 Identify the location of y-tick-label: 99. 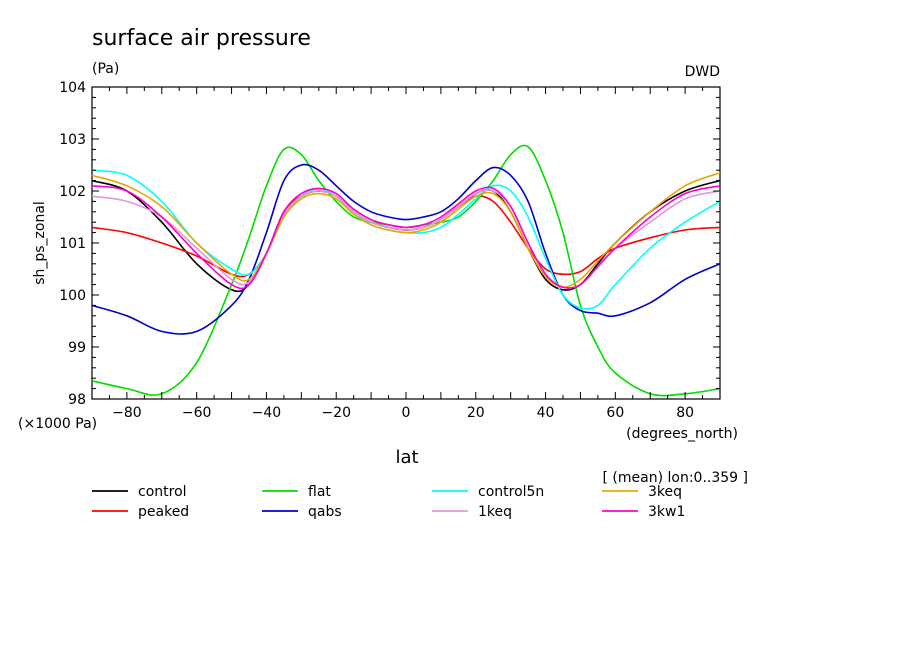
(77, 348).